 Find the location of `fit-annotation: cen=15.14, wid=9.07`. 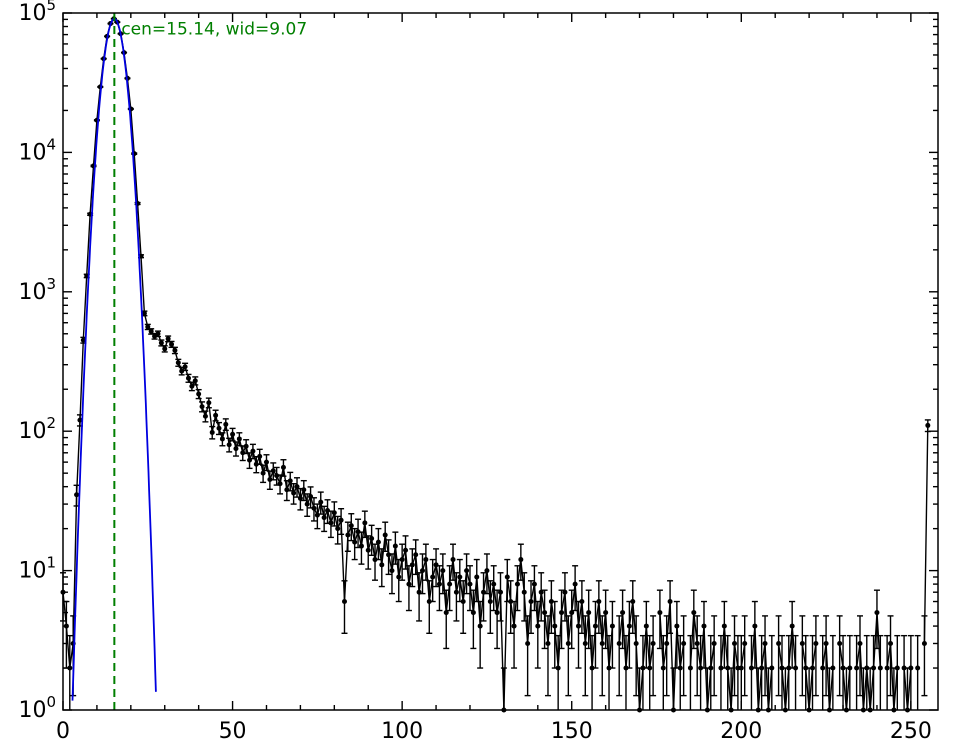

fit-annotation: cen=15.14, wid=9.07 is located at coordinates (214, 30).